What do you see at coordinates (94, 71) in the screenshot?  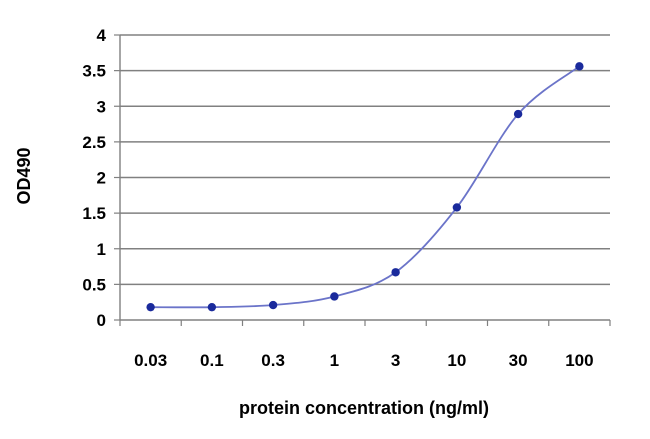 I see `y-tick-label: 3.5` at bounding box center [94, 71].